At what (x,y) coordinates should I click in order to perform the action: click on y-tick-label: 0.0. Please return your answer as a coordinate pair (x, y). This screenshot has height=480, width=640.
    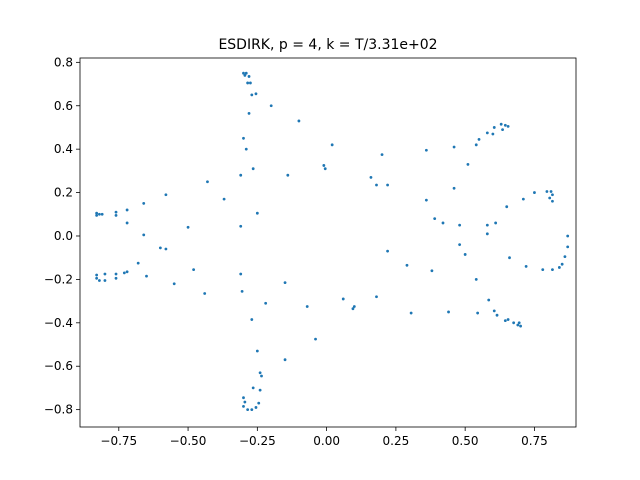
    Looking at the image, I should click on (63, 236).